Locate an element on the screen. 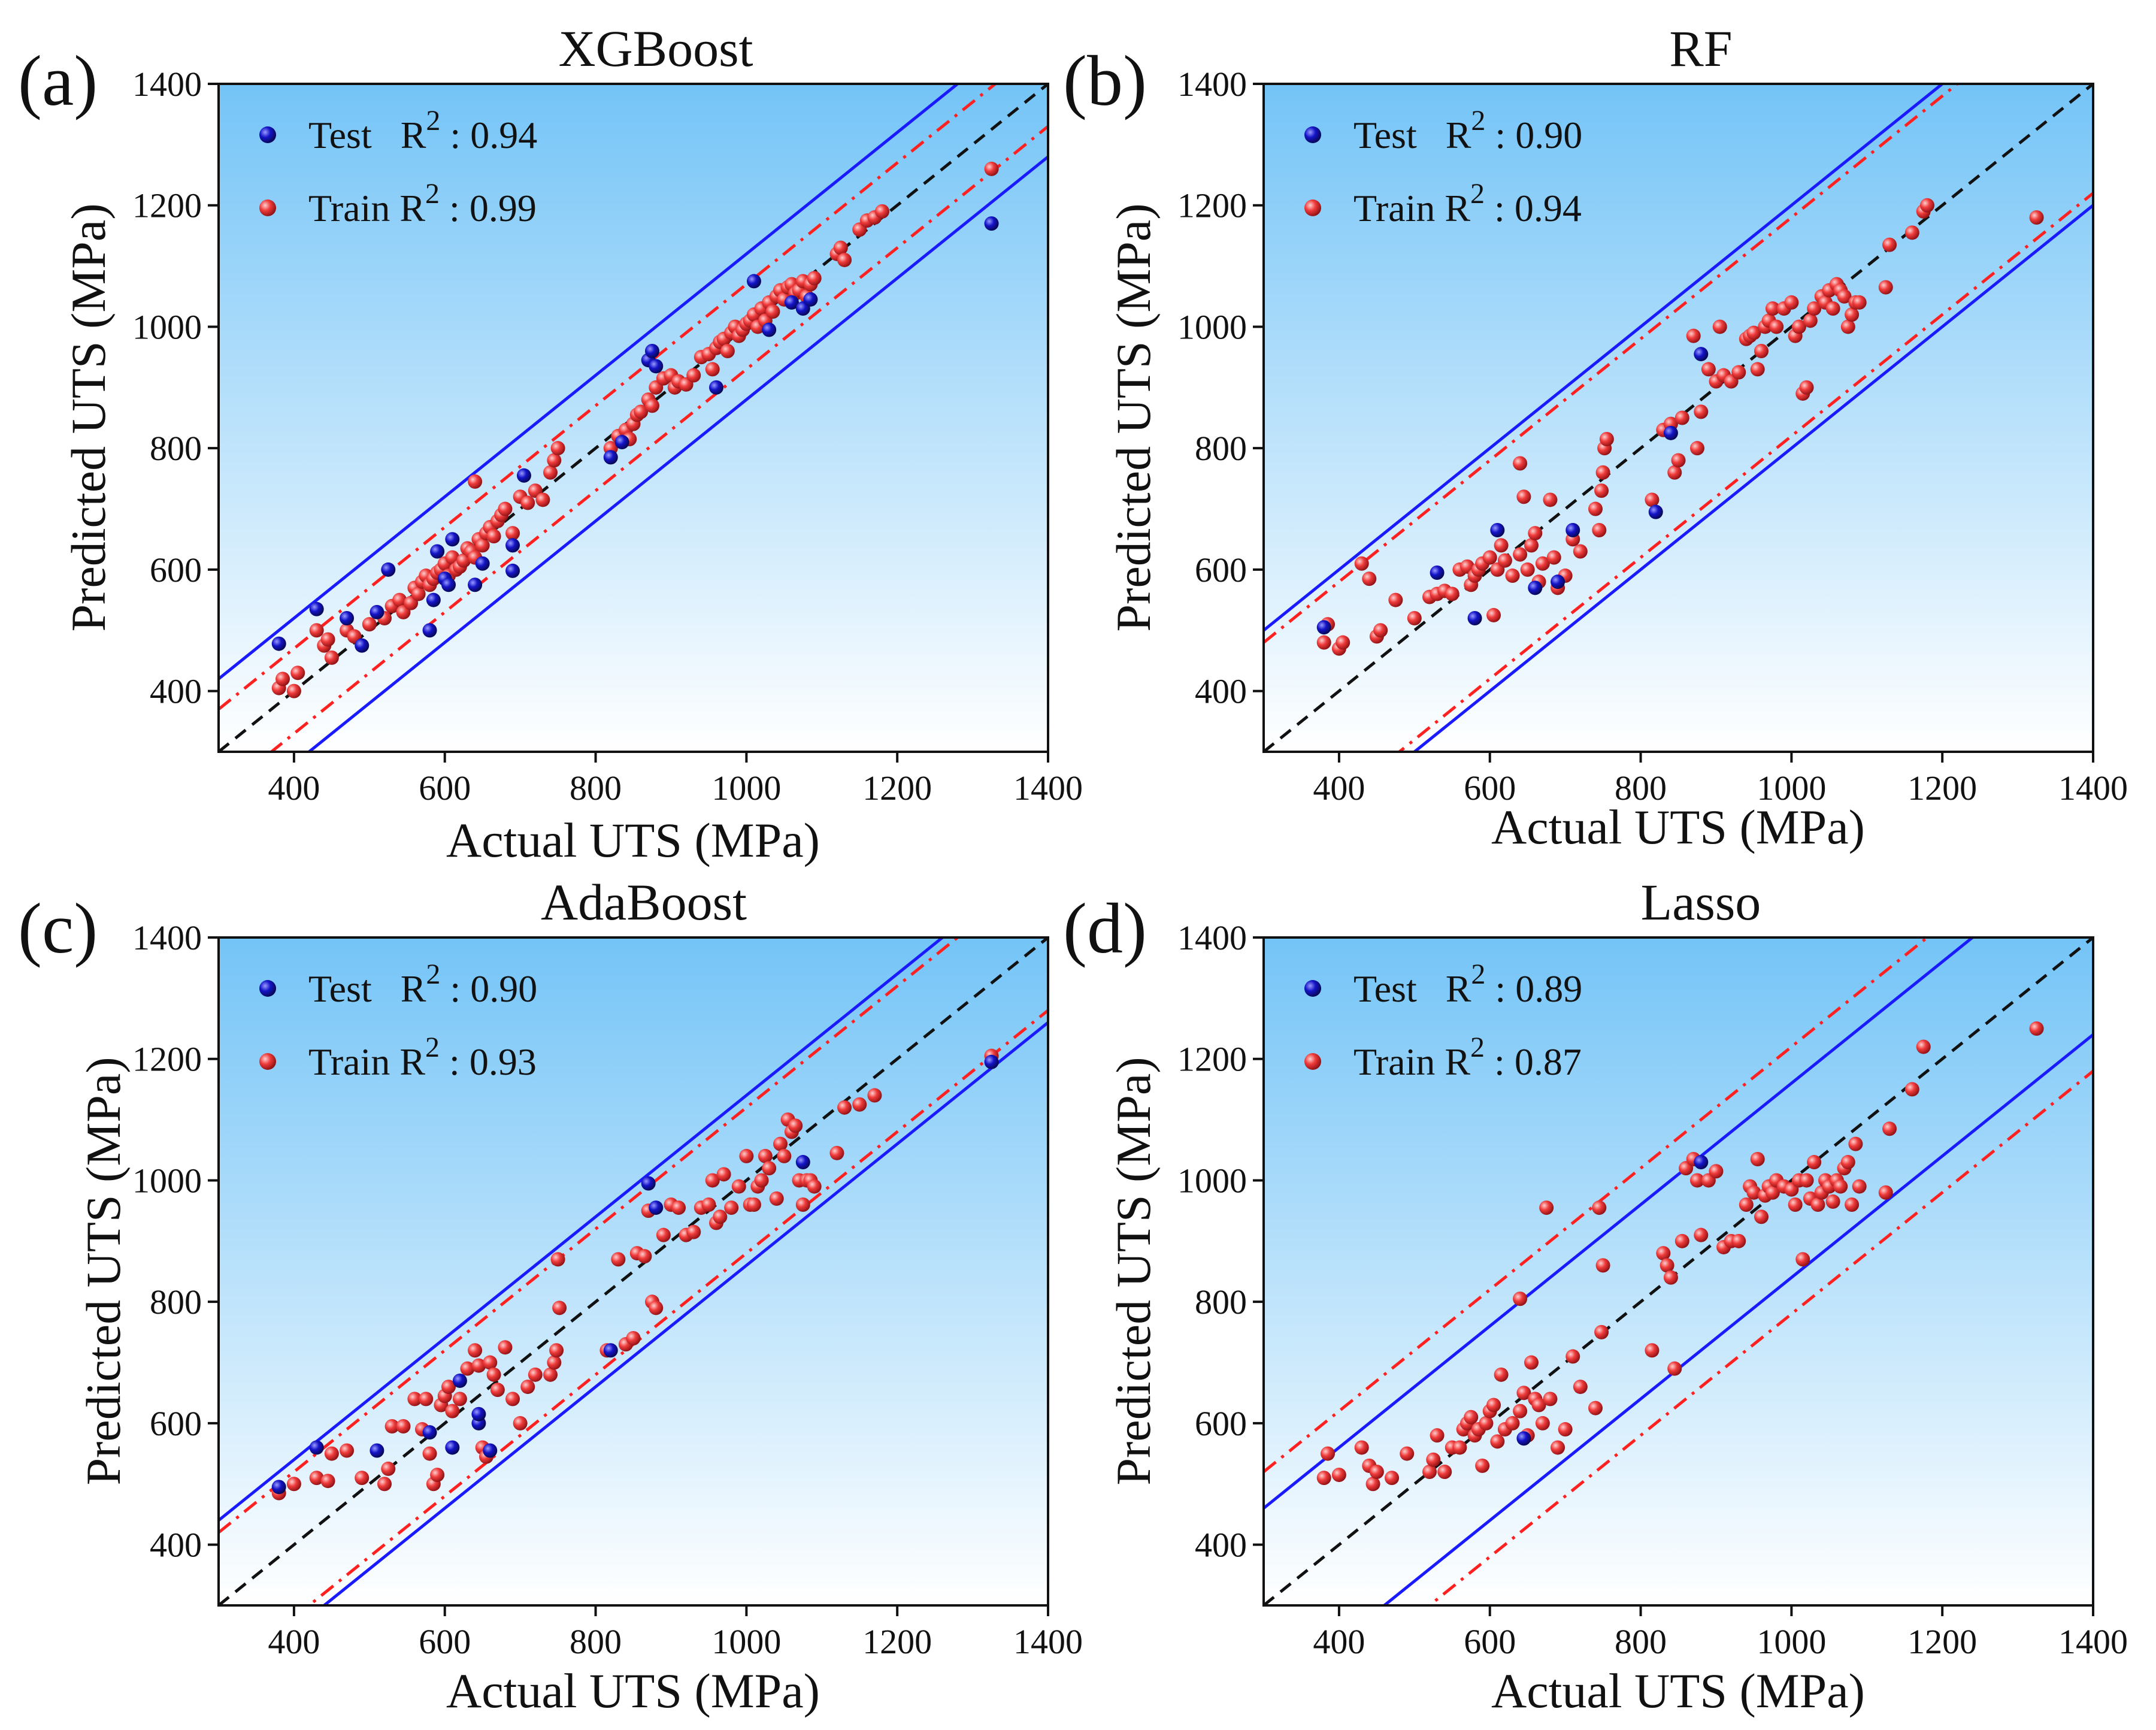 Image resolution: width=2156 pixels, height=1730 pixels. panel-c-y-tick-label: 400 is located at coordinates (176, 1545).